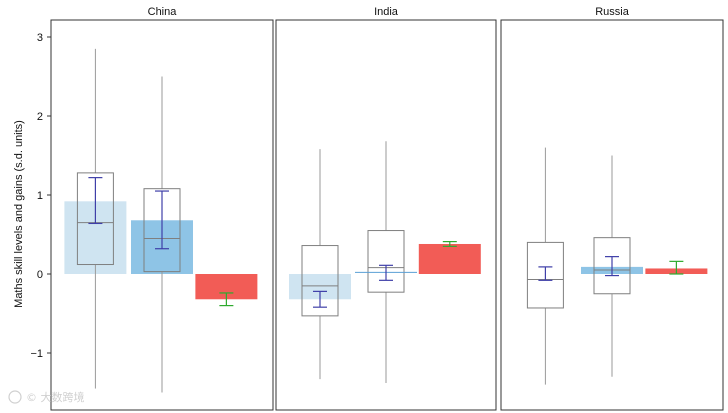 The width and height of the screenshot is (728, 413). Describe the element at coordinates (40, 196) in the screenshot. I see `y-tick-label: 1` at that location.